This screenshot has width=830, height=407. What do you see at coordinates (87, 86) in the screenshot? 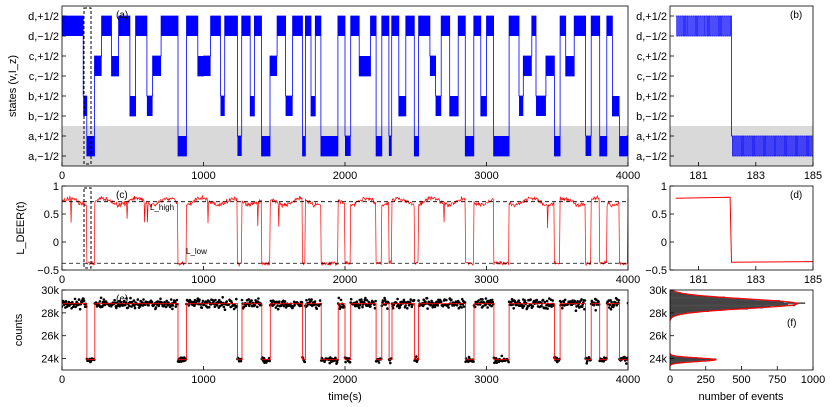
I see `zoom-window-a` at bounding box center [87, 86].